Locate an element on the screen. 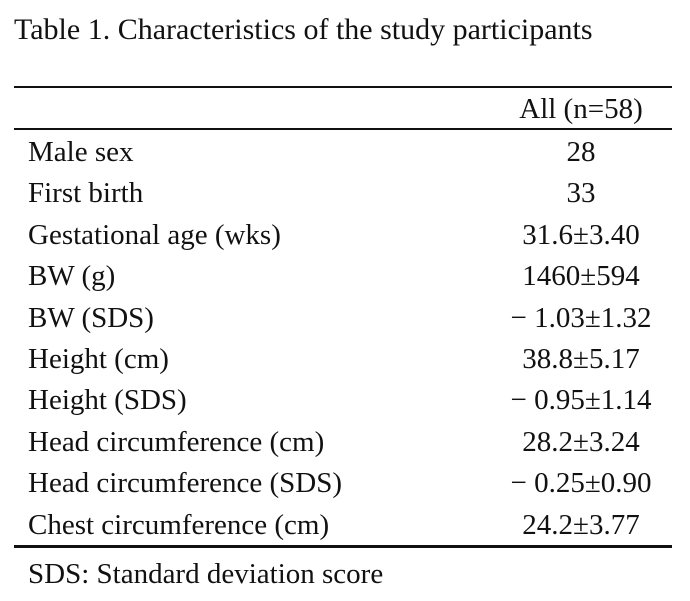 Image resolution: width=690 pixels, height=601 pixels. row-value: 28.2±3.24 is located at coordinates (581, 441).